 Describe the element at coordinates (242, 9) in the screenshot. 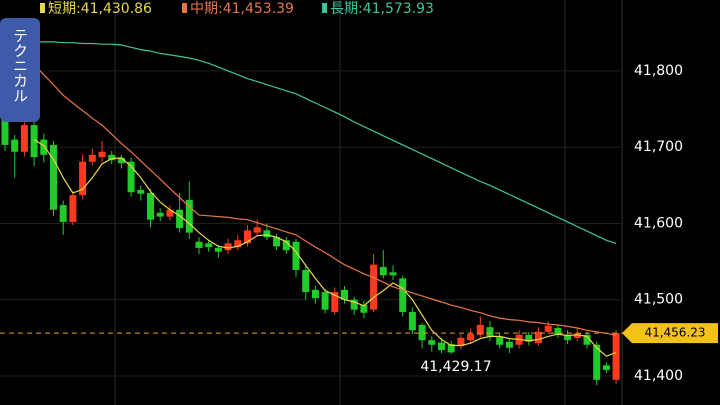

I see `legend-label: 中期:41,453.39` at that location.